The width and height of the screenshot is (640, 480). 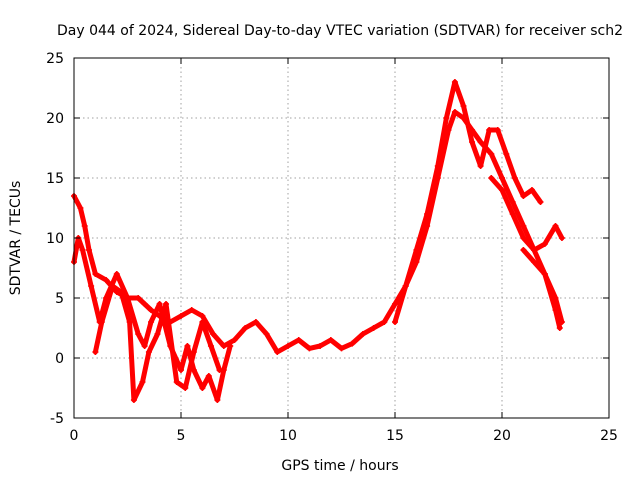 I want to click on y-tick-label: 15, so click(x=55, y=179).